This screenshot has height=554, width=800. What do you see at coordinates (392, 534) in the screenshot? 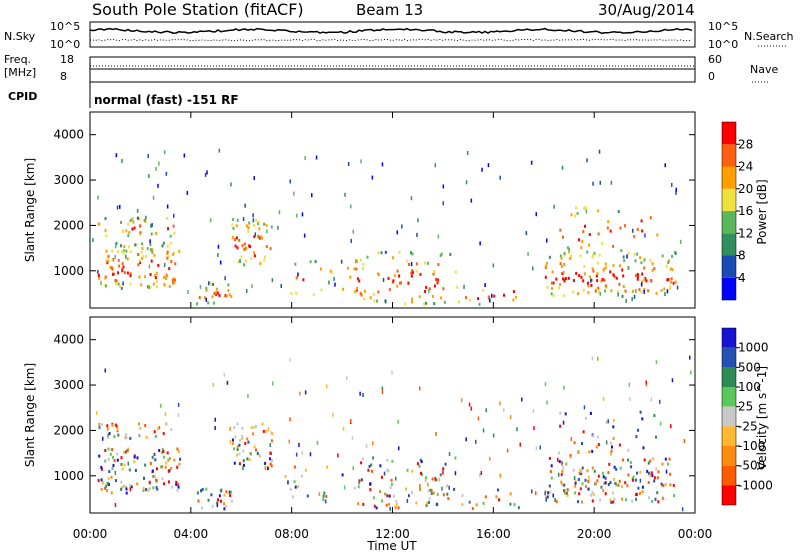
I see `x-tick-label: 12:00` at bounding box center [392, 534].